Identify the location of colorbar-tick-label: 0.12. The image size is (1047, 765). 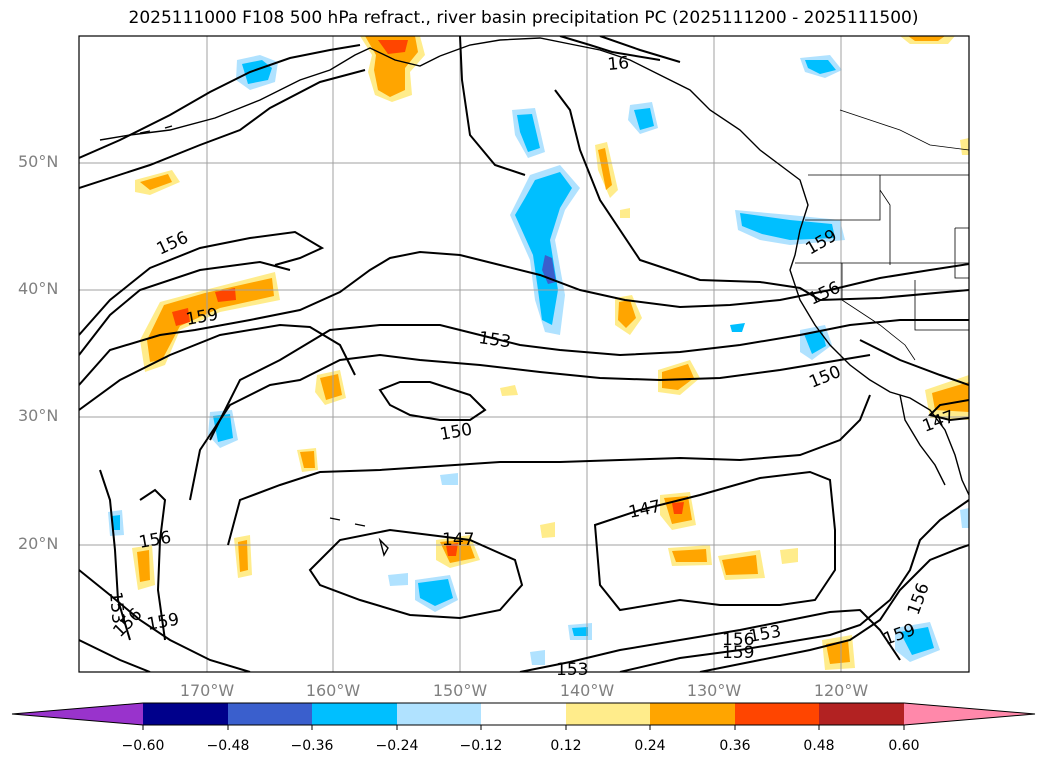
(566, 746).